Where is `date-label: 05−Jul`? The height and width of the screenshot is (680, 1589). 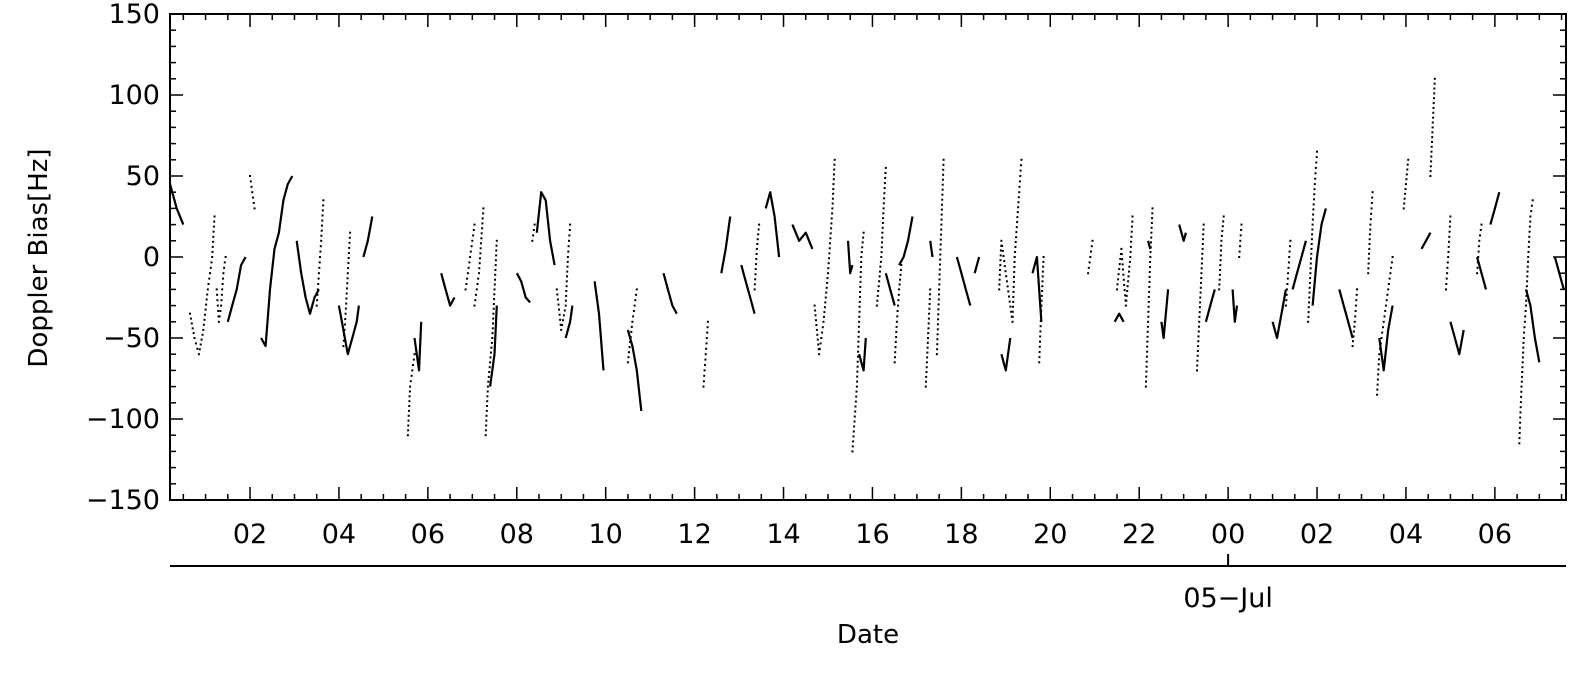 date-label: 05−Jul is located at coordinates (1228, 598).